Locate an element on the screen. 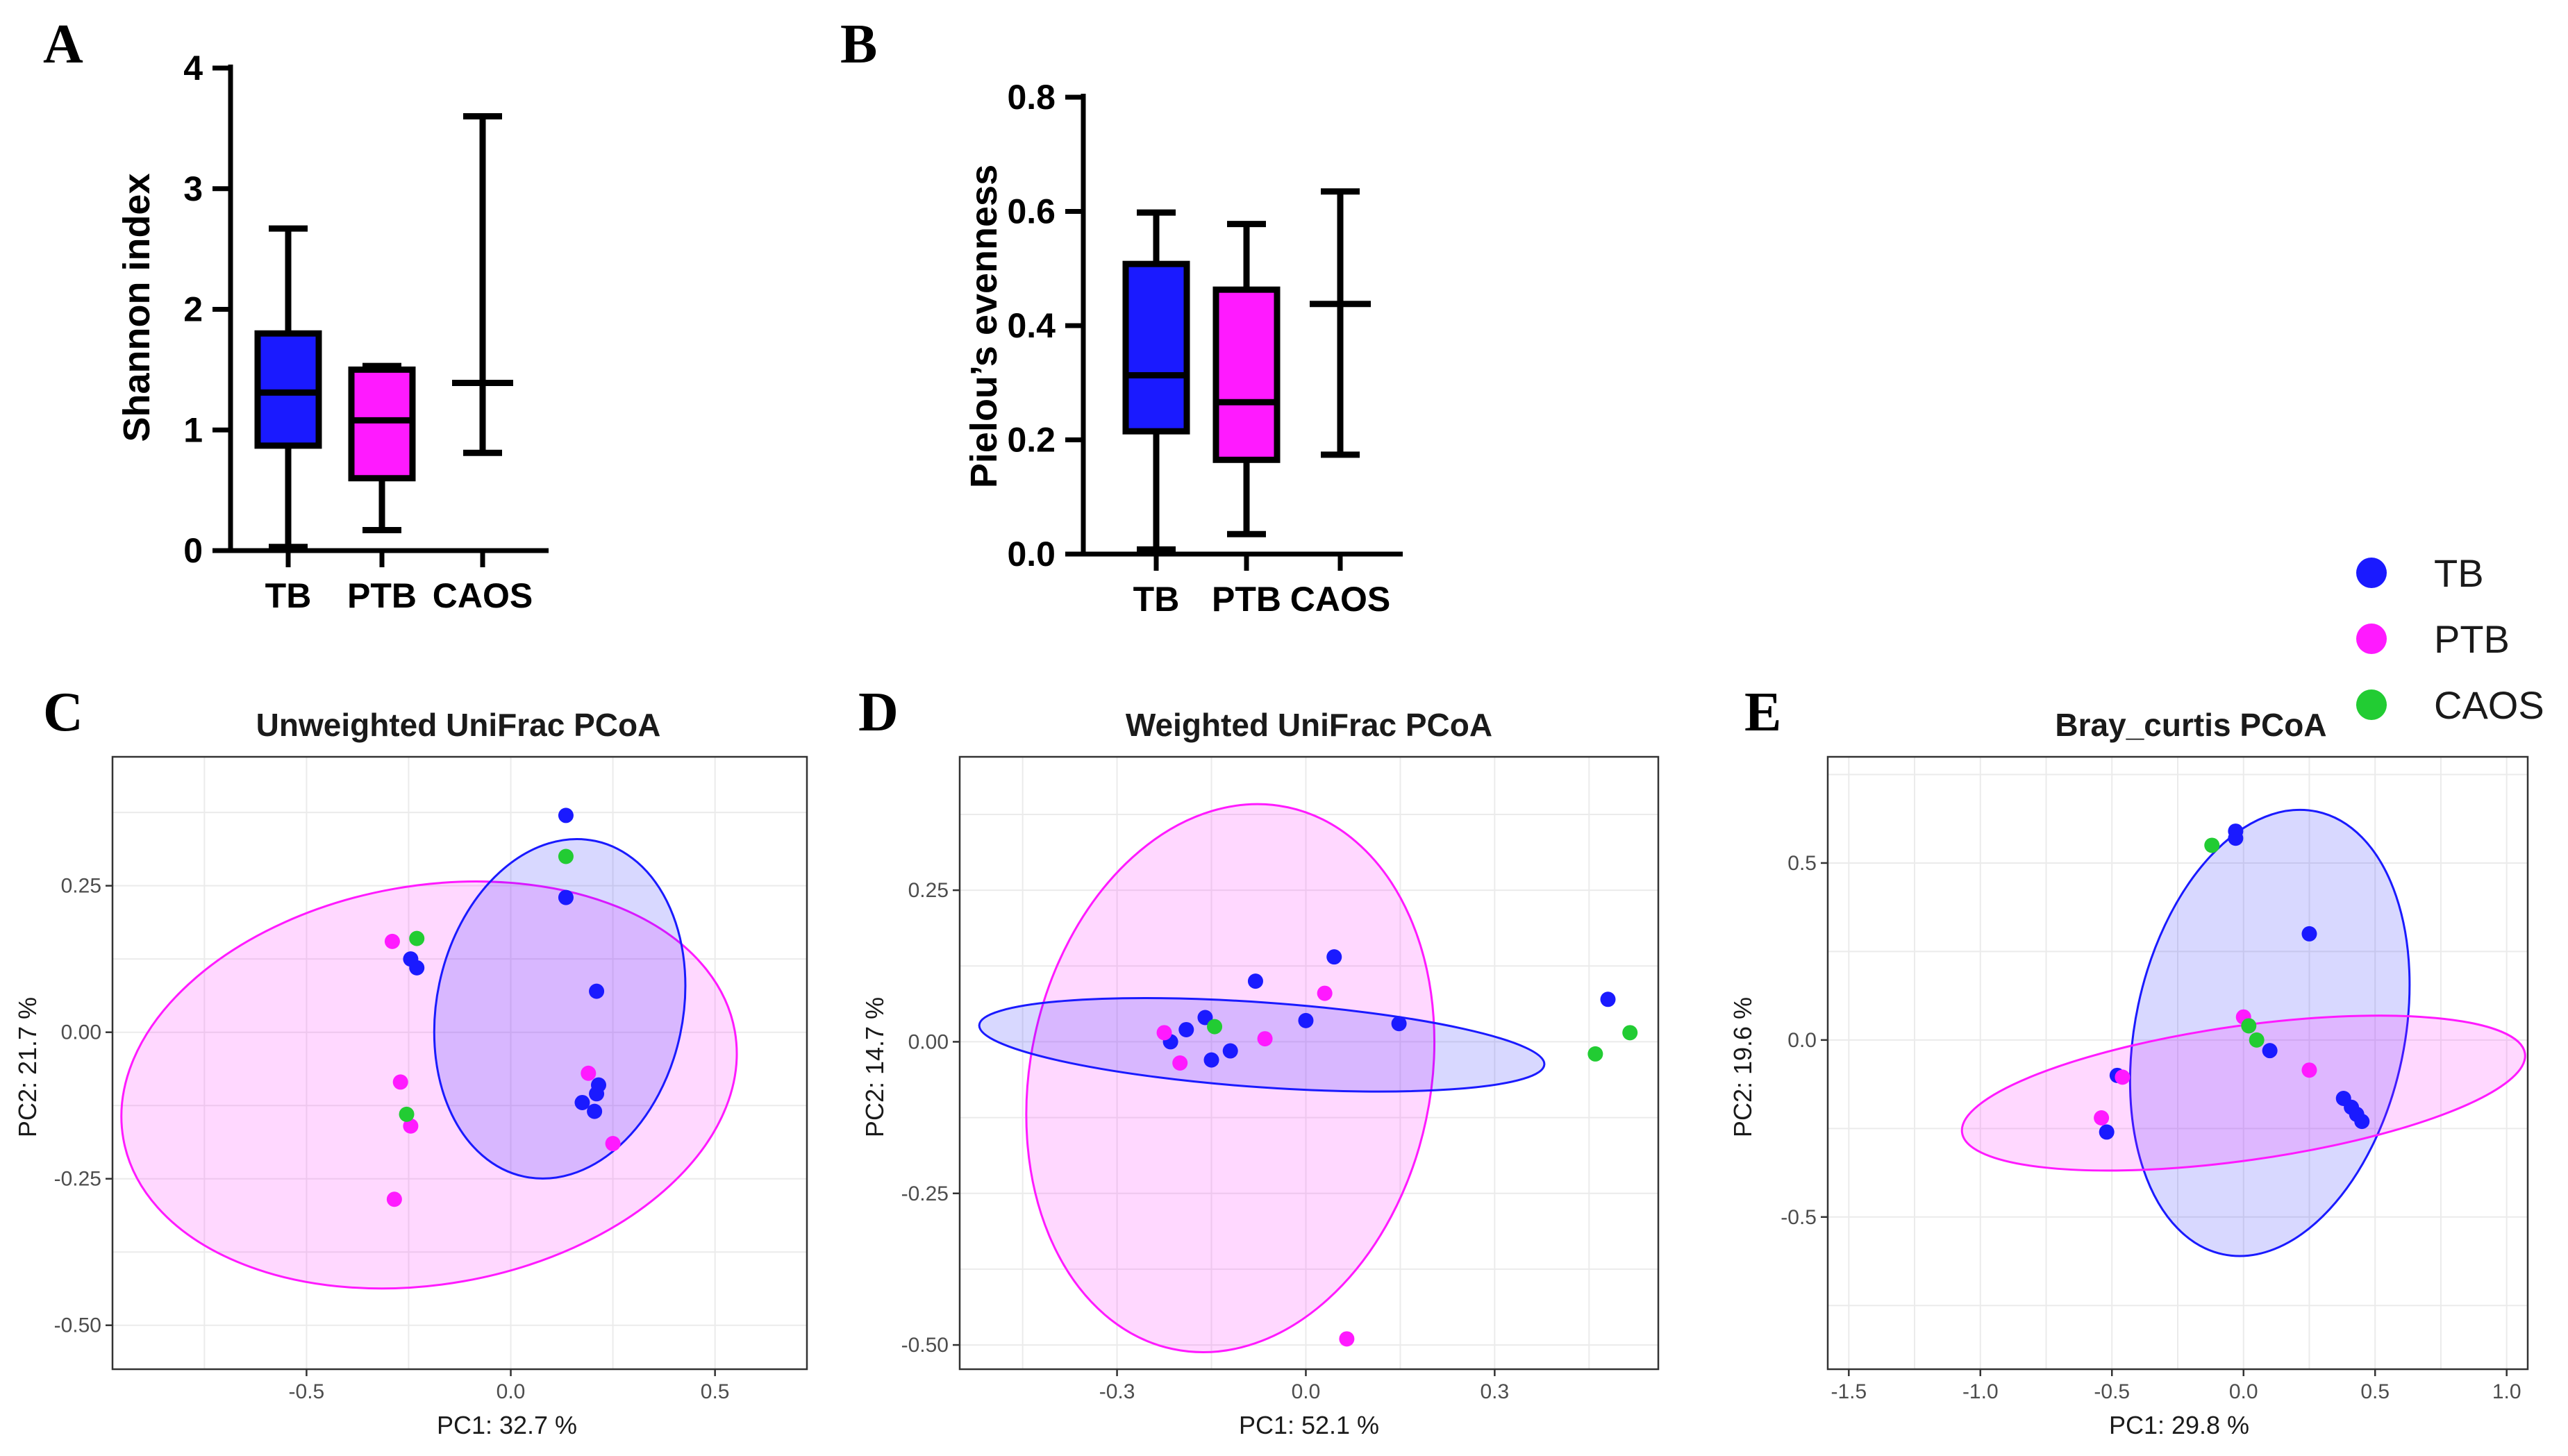  pcoa-e-x-tick-label: 0.0 is located at coordinates (2243, 1391).